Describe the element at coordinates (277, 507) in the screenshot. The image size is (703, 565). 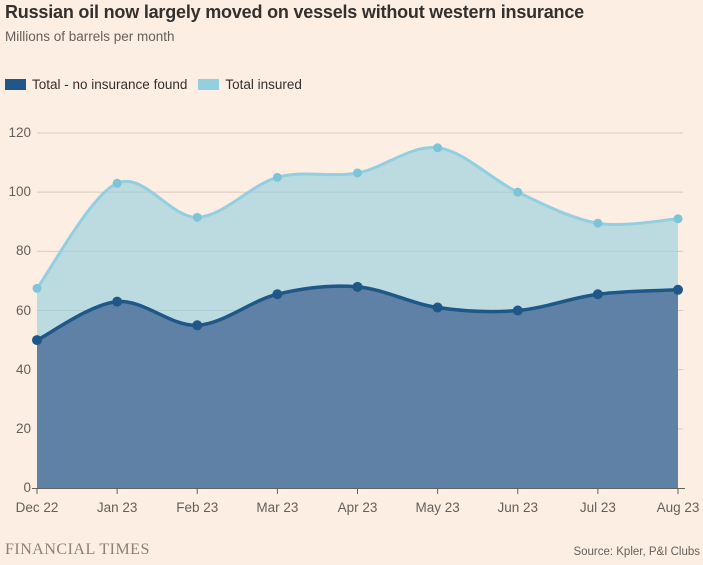
I see `x-tick-label: Mar 23` at that location.